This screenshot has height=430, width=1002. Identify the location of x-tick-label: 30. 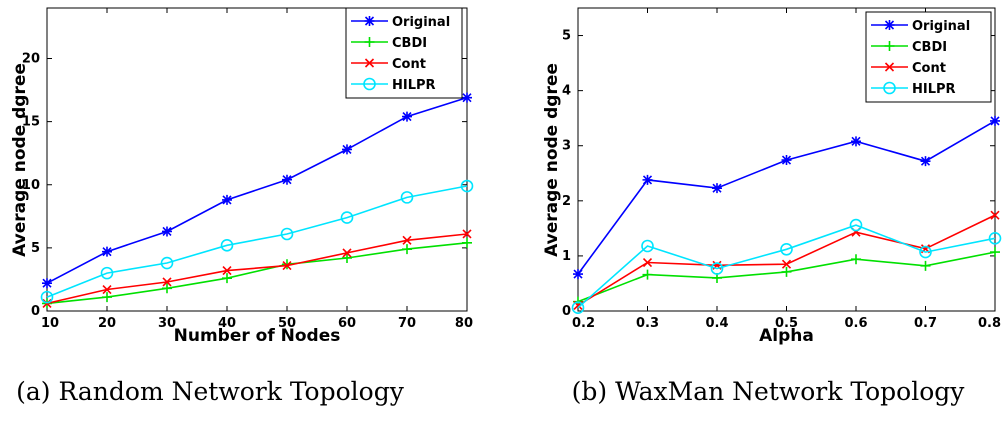
(167, 323).